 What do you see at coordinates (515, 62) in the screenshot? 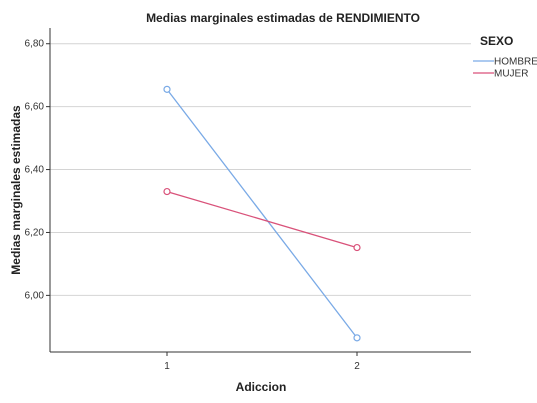
I see `legend-label-hombre: HOMBRE` at bounding box center [515, 62].